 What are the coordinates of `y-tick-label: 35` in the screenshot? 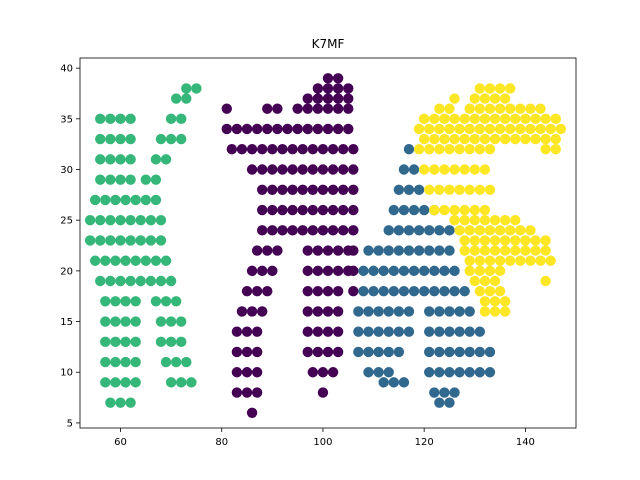 It's located at (66, 119).